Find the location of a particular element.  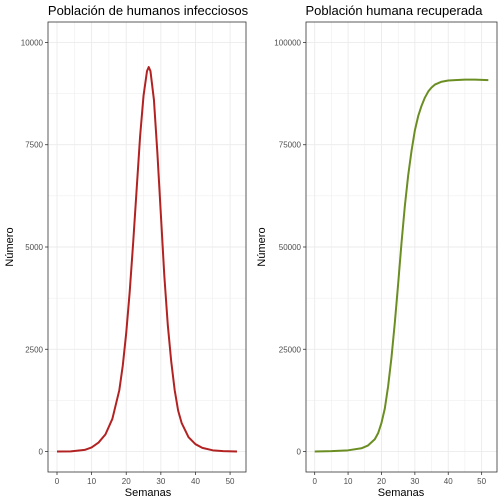

y-tick-label: 10000 is located at coordinates (32, 42).